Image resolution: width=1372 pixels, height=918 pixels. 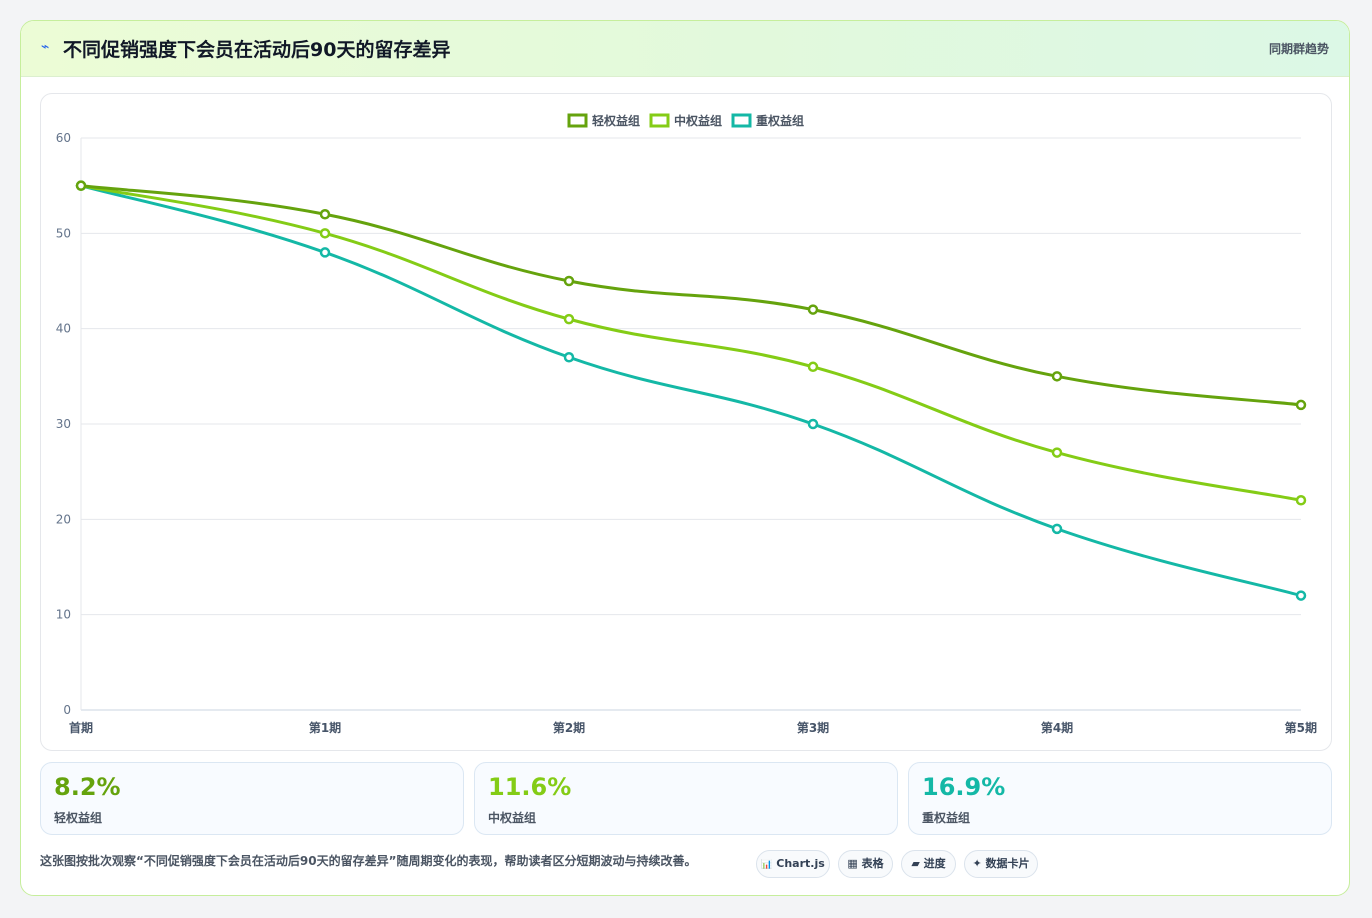 I want to click on x-tick-label: 第1期, so click(x=325, y=727).